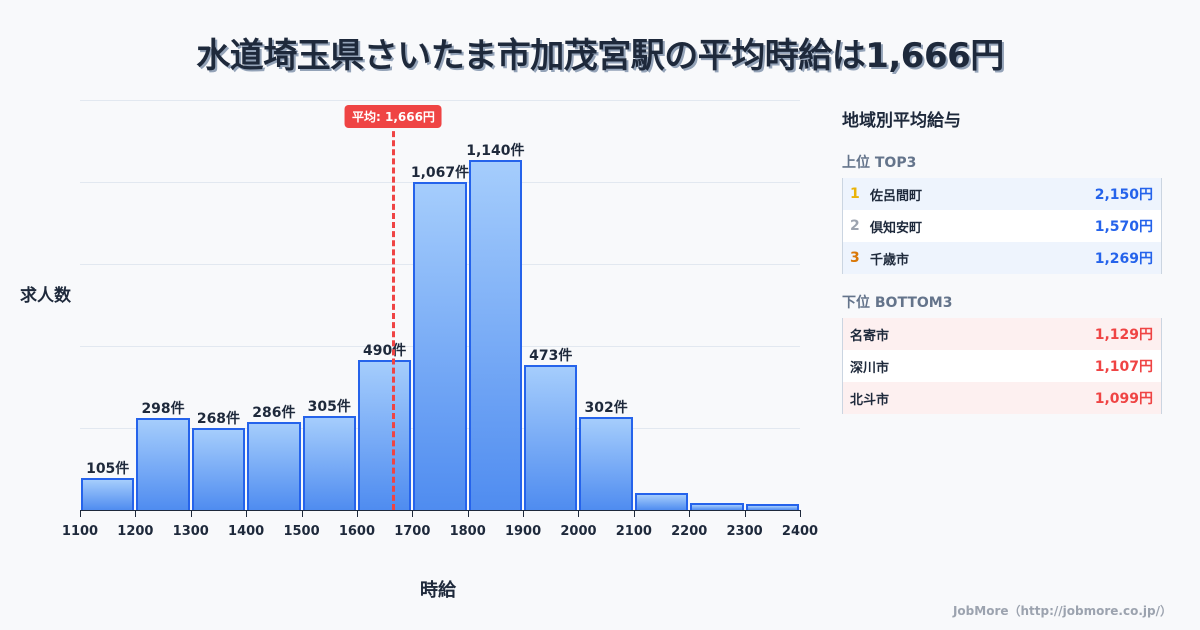 Image resolution: width=1200 pixels, height=630 pixels. I want to click on x-tick-label: 2100, so click(633, 531).